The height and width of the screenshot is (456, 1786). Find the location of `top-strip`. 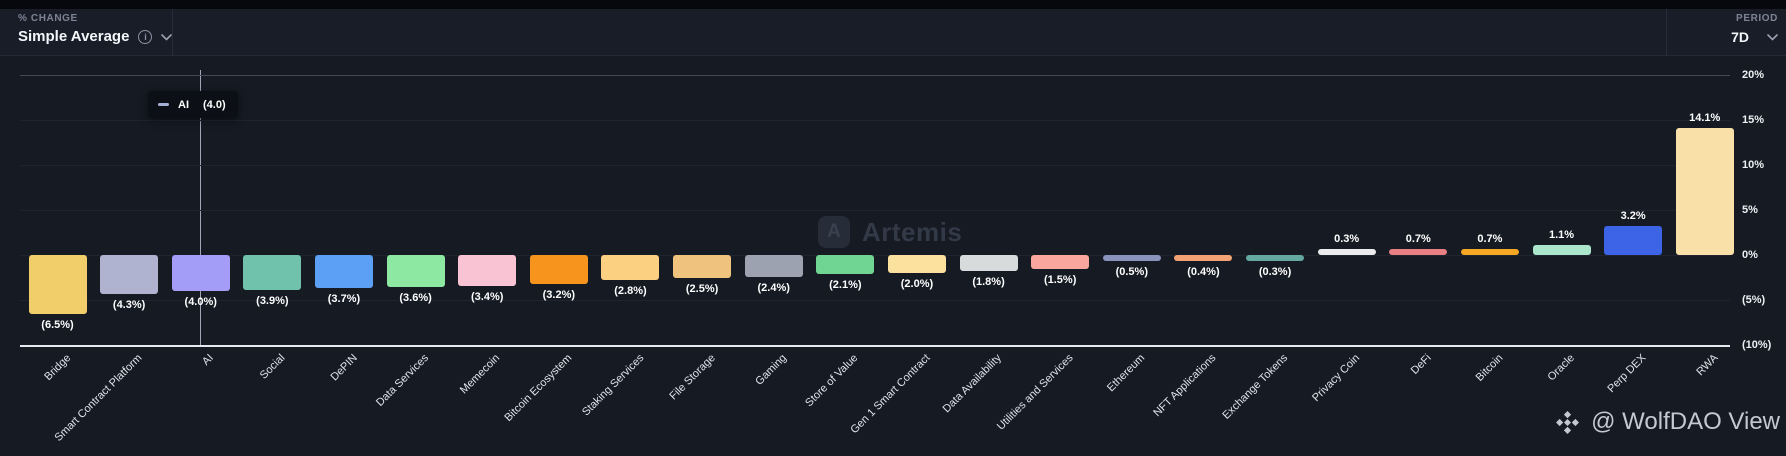

top-strip is located at coordinates (893, 4).